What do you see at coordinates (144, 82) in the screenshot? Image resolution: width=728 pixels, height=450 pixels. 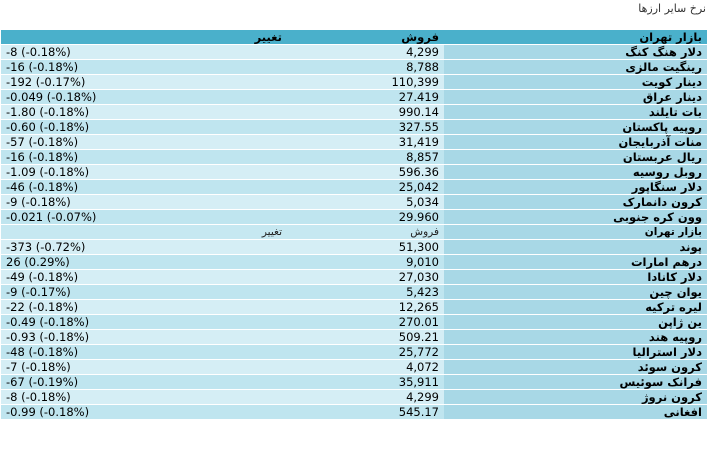 I see `rate-change: -192 (-0.17%)` at bounding box center [144, 82].